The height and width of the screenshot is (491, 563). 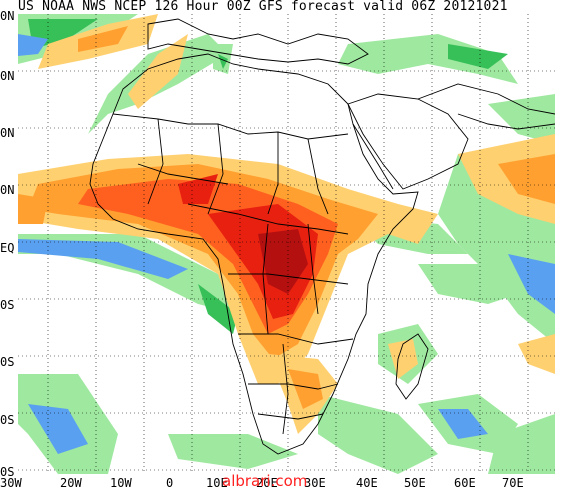 What do you see at coordinates (315, 483) in the screenshot?
I see `lon-label: 30E` at bounding box center [315, 483].